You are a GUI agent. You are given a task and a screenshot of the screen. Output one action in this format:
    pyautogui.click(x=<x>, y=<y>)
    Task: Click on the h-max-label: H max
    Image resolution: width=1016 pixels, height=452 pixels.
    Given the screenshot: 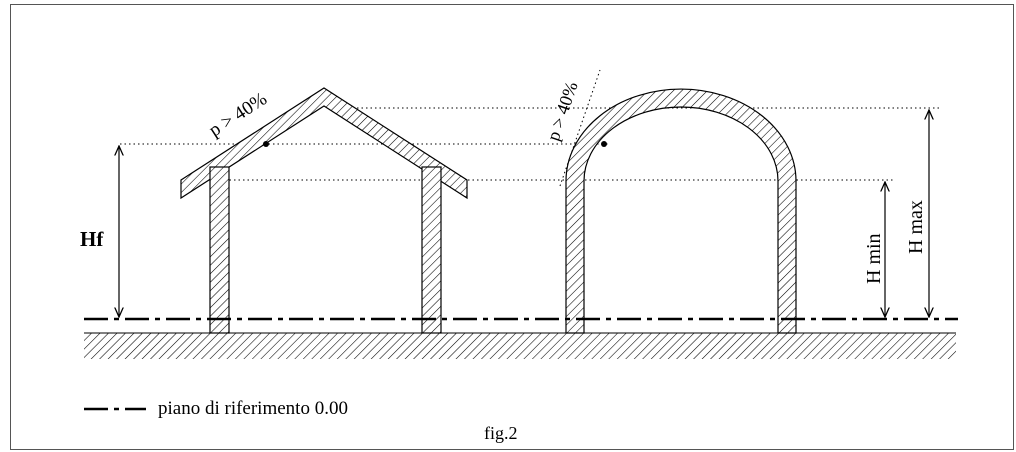 What is the action you would take?
    pyautogui.click(x=916, y=227)
    